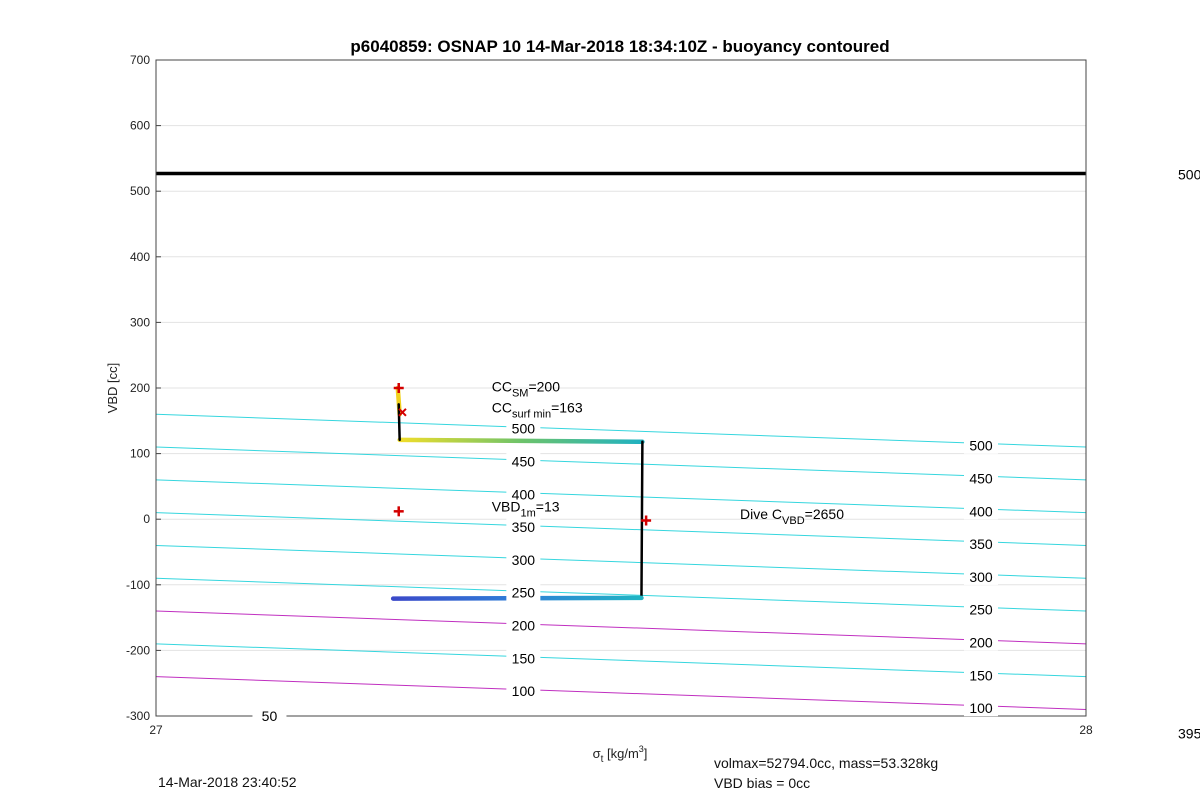  What do you see at coordinates (762, 783) in the screenshot?
I see `vbd-bias-info: VBD bias = 0cc` at bounding box center [762, 783].